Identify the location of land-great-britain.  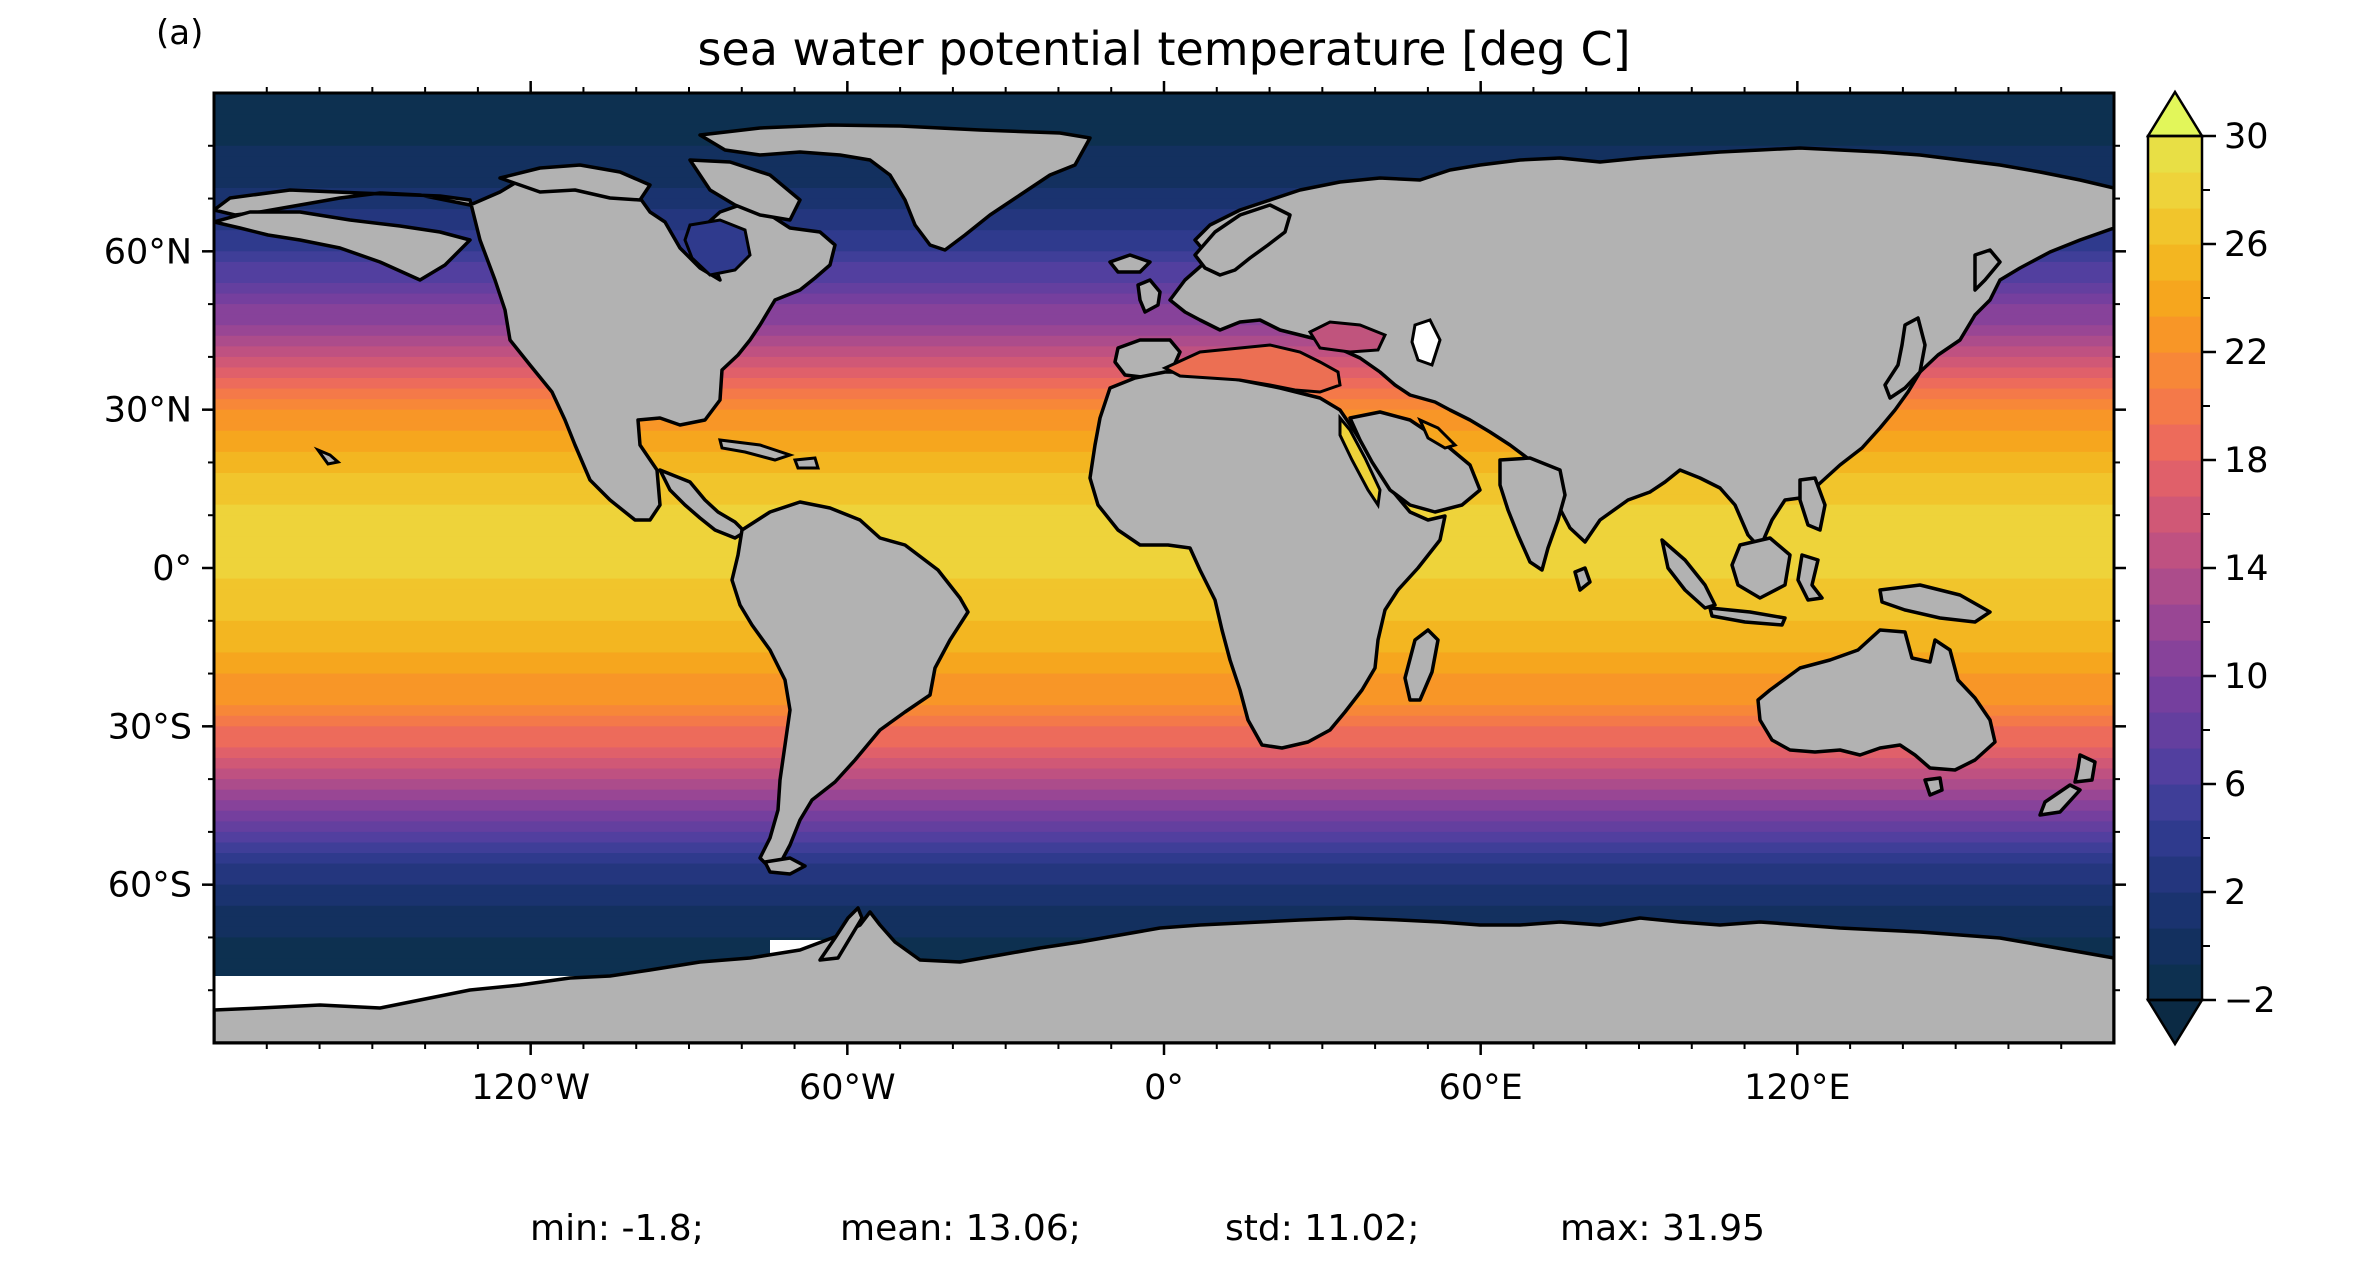
(1149, 296).